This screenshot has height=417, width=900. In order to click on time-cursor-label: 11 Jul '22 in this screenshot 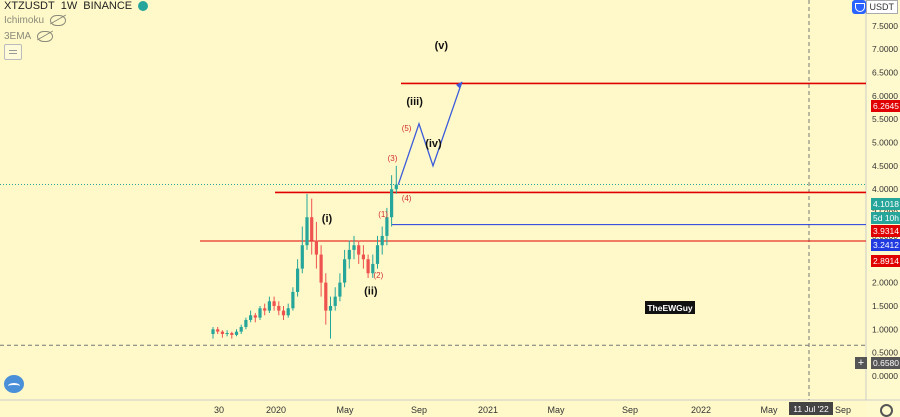, I will do `click(811, 409)`.